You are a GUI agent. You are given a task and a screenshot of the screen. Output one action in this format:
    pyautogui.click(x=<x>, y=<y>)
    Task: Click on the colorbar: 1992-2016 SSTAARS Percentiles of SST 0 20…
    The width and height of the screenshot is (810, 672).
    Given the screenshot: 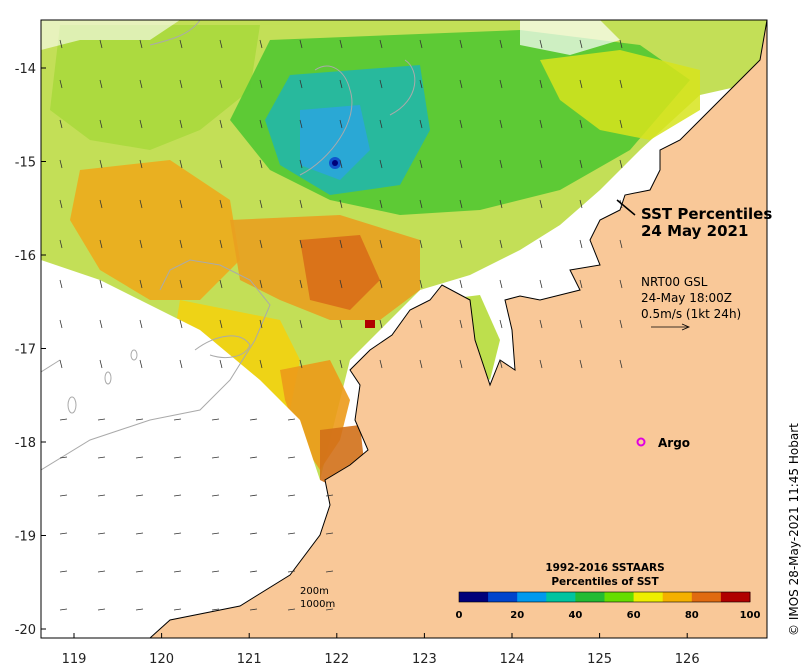 What is the action you would take?
    pyautogui.click(x=608, y=591)
    